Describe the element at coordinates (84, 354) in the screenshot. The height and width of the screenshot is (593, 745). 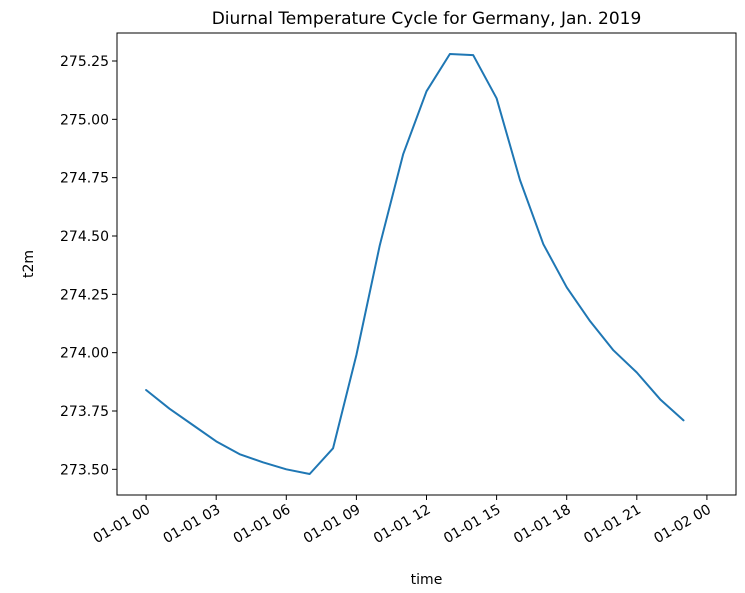
I see `y-tick-label: 274.00` at that location.